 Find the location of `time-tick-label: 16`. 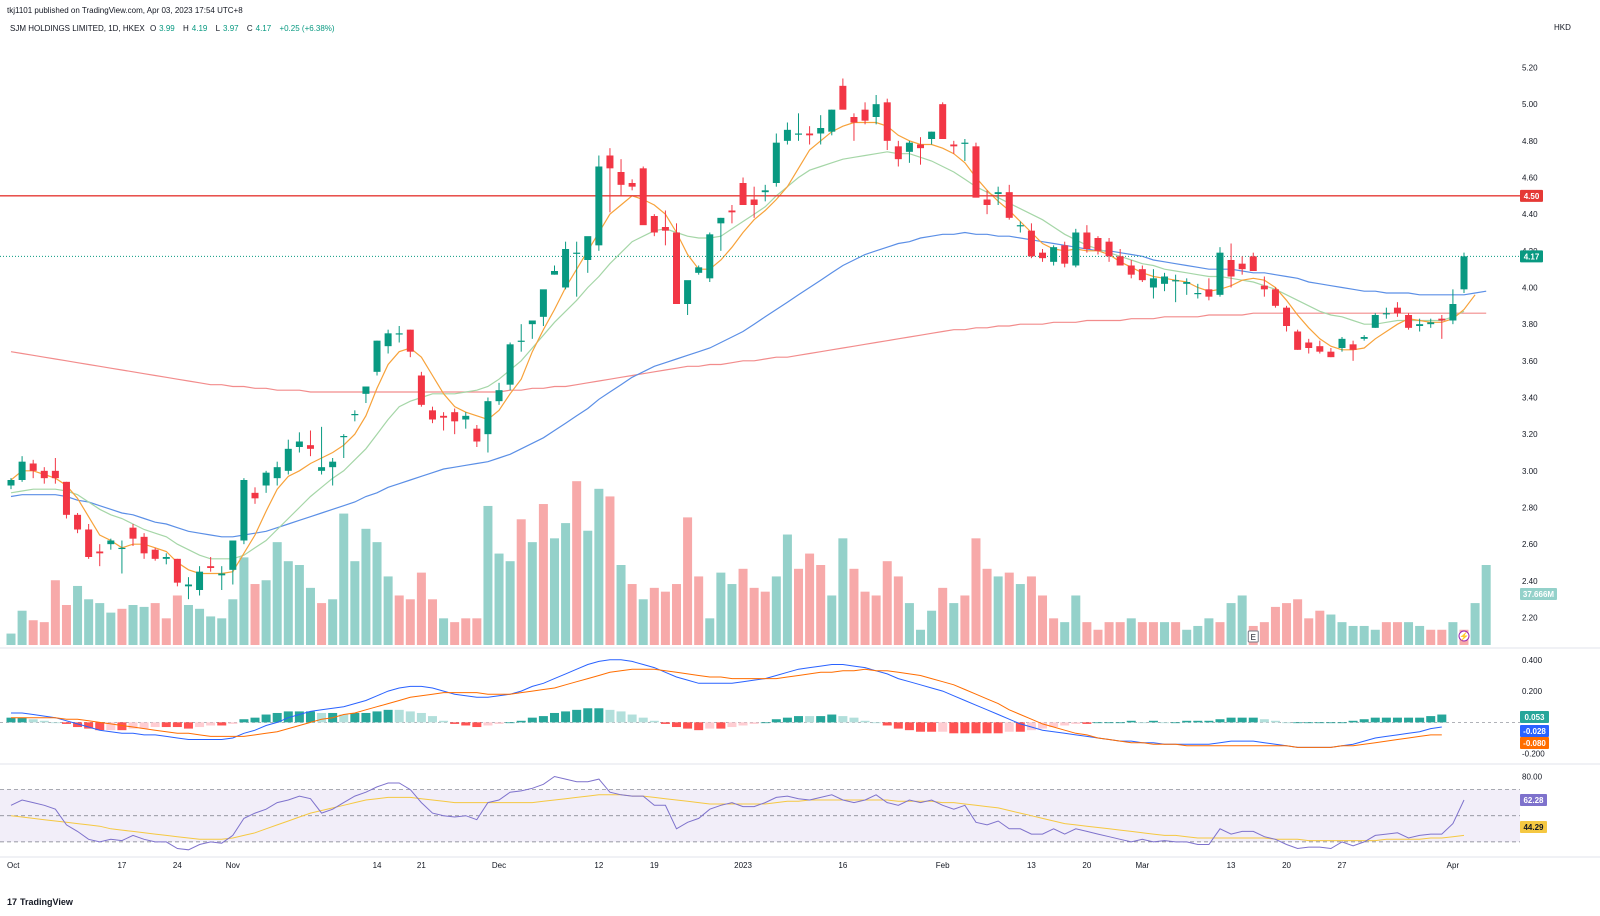

time-tick-label: 16 is located at coordinates (842, 865).